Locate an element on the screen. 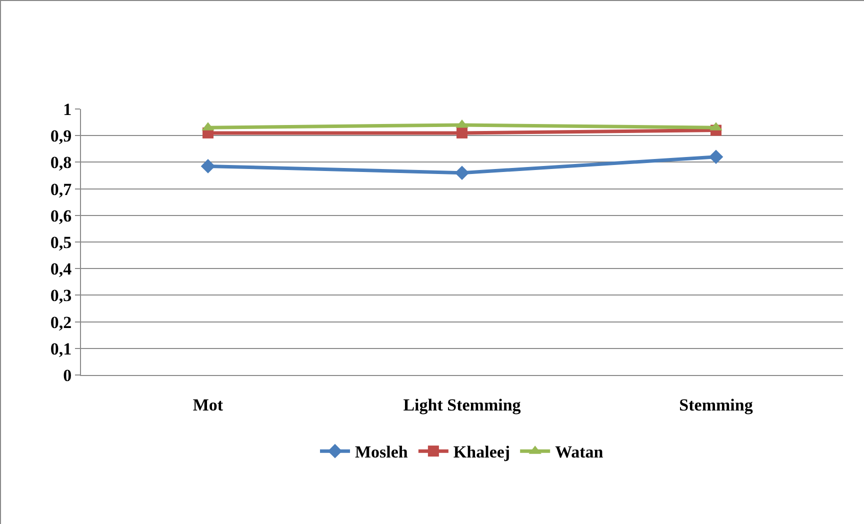 The width and height of the screenshot is (864, 524). y-tick-label: 0,9 is located at coordinates (61, 136).